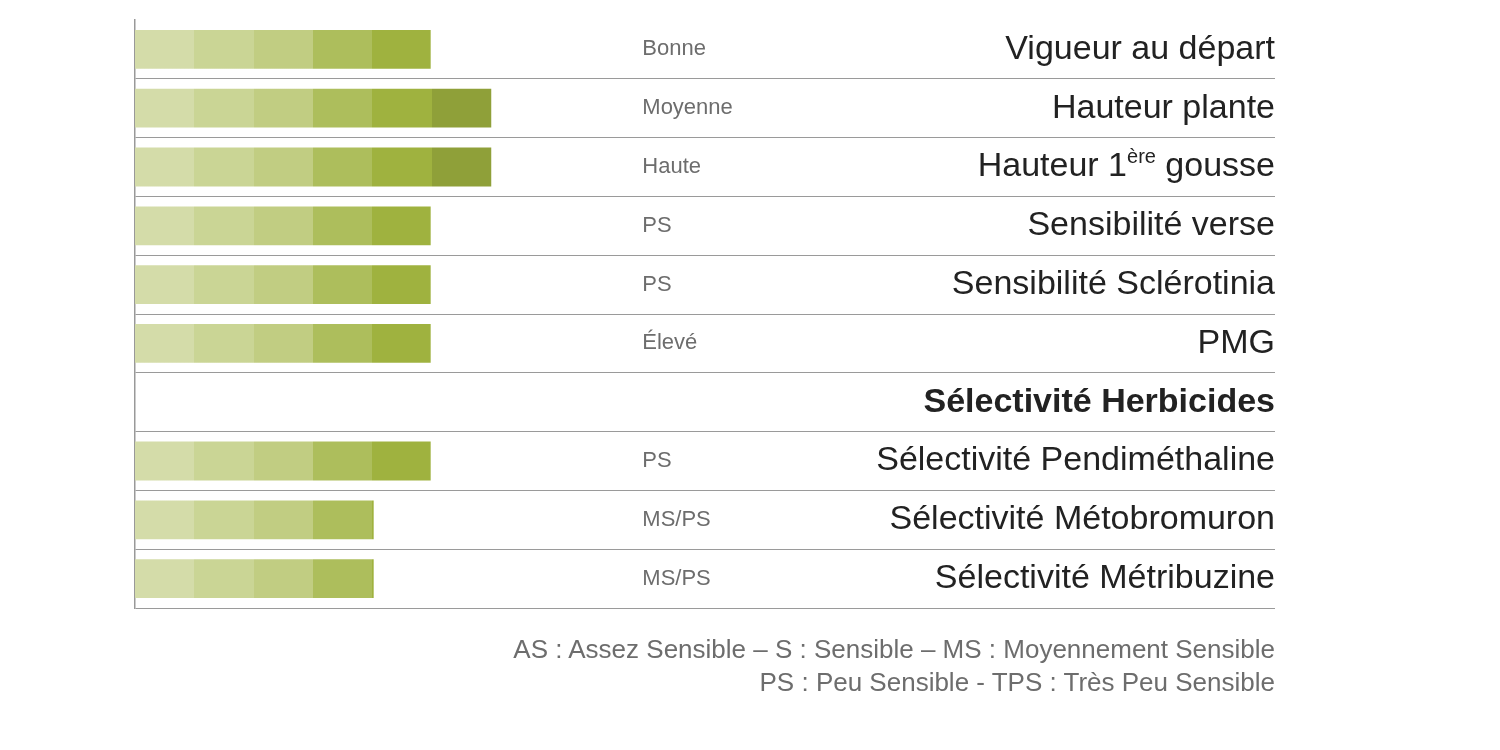 The width and height of the screenshot is (1500, 750). Describe the element at coordinates (1163, 105) in the screenshot. I see `y-tick-label: Hauteur plante` at that location.